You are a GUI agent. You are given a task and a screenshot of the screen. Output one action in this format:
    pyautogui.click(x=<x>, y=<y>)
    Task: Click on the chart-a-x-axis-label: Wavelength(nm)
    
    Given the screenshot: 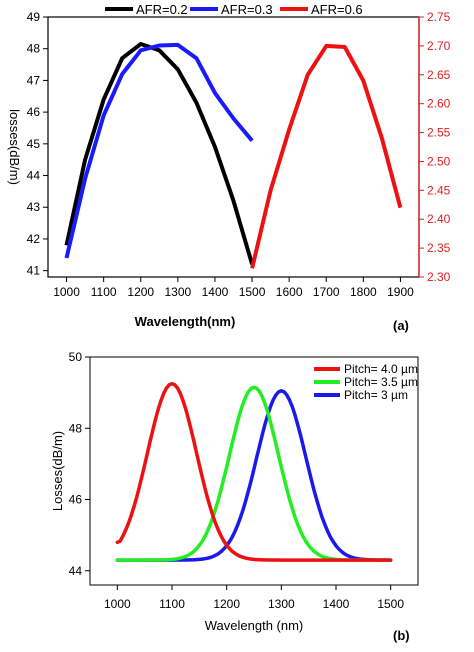 What is the action you would take?
    pyautogui.click(x=185, y=321)
    